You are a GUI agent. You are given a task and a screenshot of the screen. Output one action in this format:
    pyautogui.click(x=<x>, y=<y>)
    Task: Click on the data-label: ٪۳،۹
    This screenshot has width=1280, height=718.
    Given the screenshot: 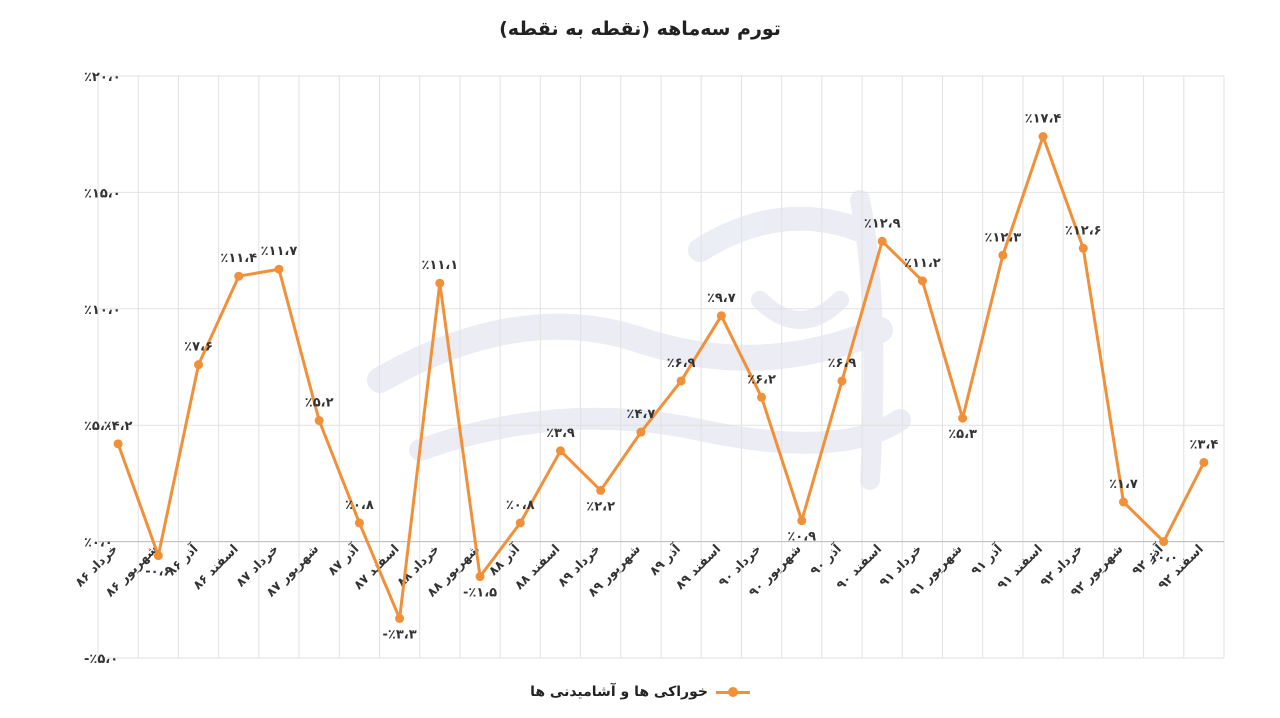 What is the action you would take?
    pyautogui.click(x=560, y=433)
    